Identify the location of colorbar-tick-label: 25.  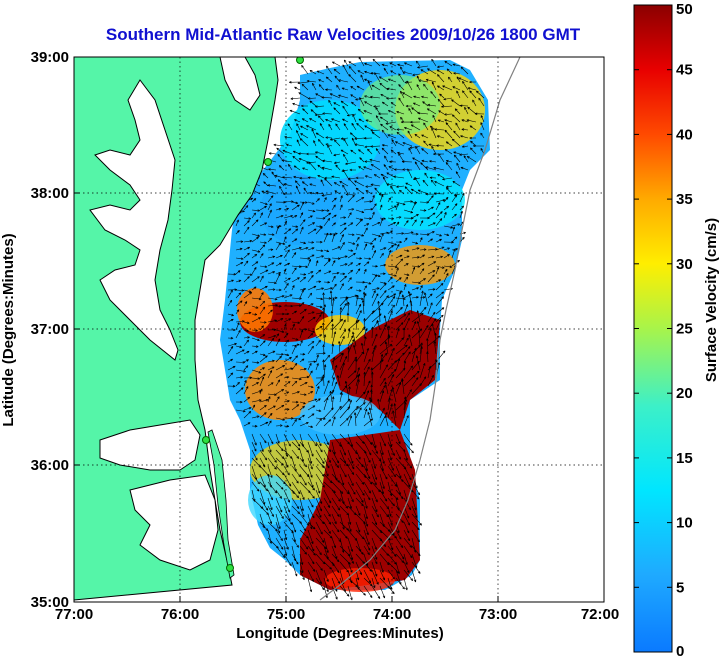
(684, 329).